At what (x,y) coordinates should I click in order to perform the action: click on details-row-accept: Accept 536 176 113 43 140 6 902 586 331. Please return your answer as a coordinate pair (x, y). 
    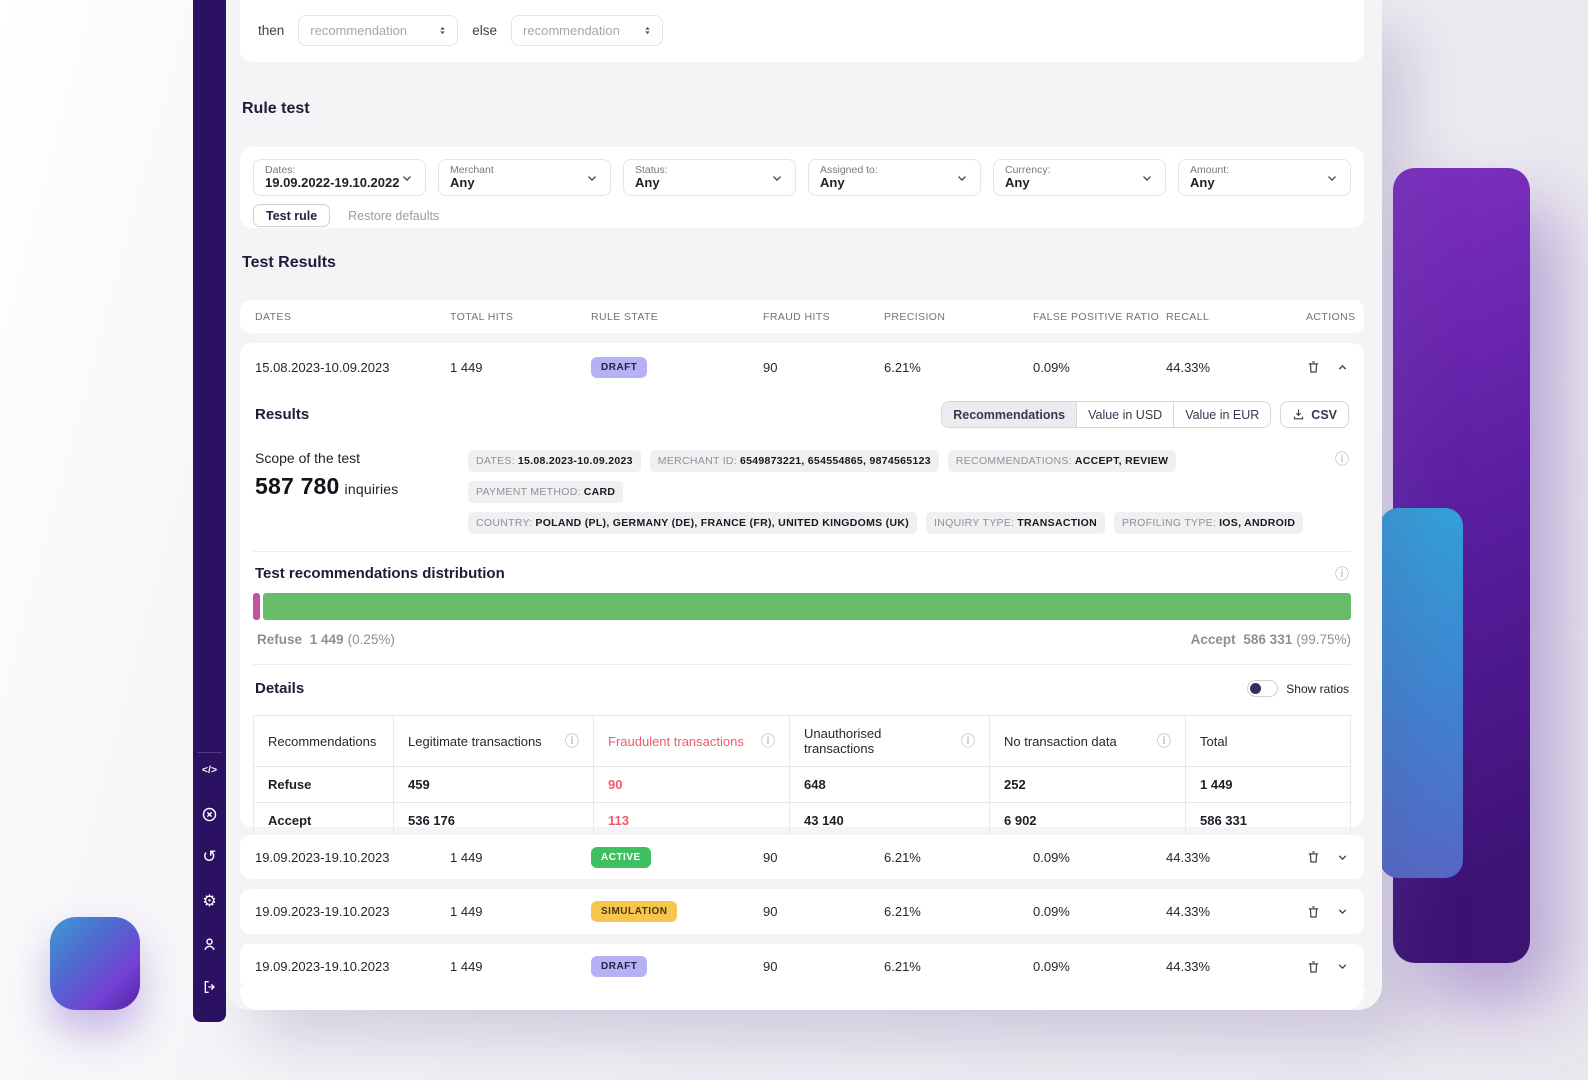
    Looking at the image, I should click on (802, 820).